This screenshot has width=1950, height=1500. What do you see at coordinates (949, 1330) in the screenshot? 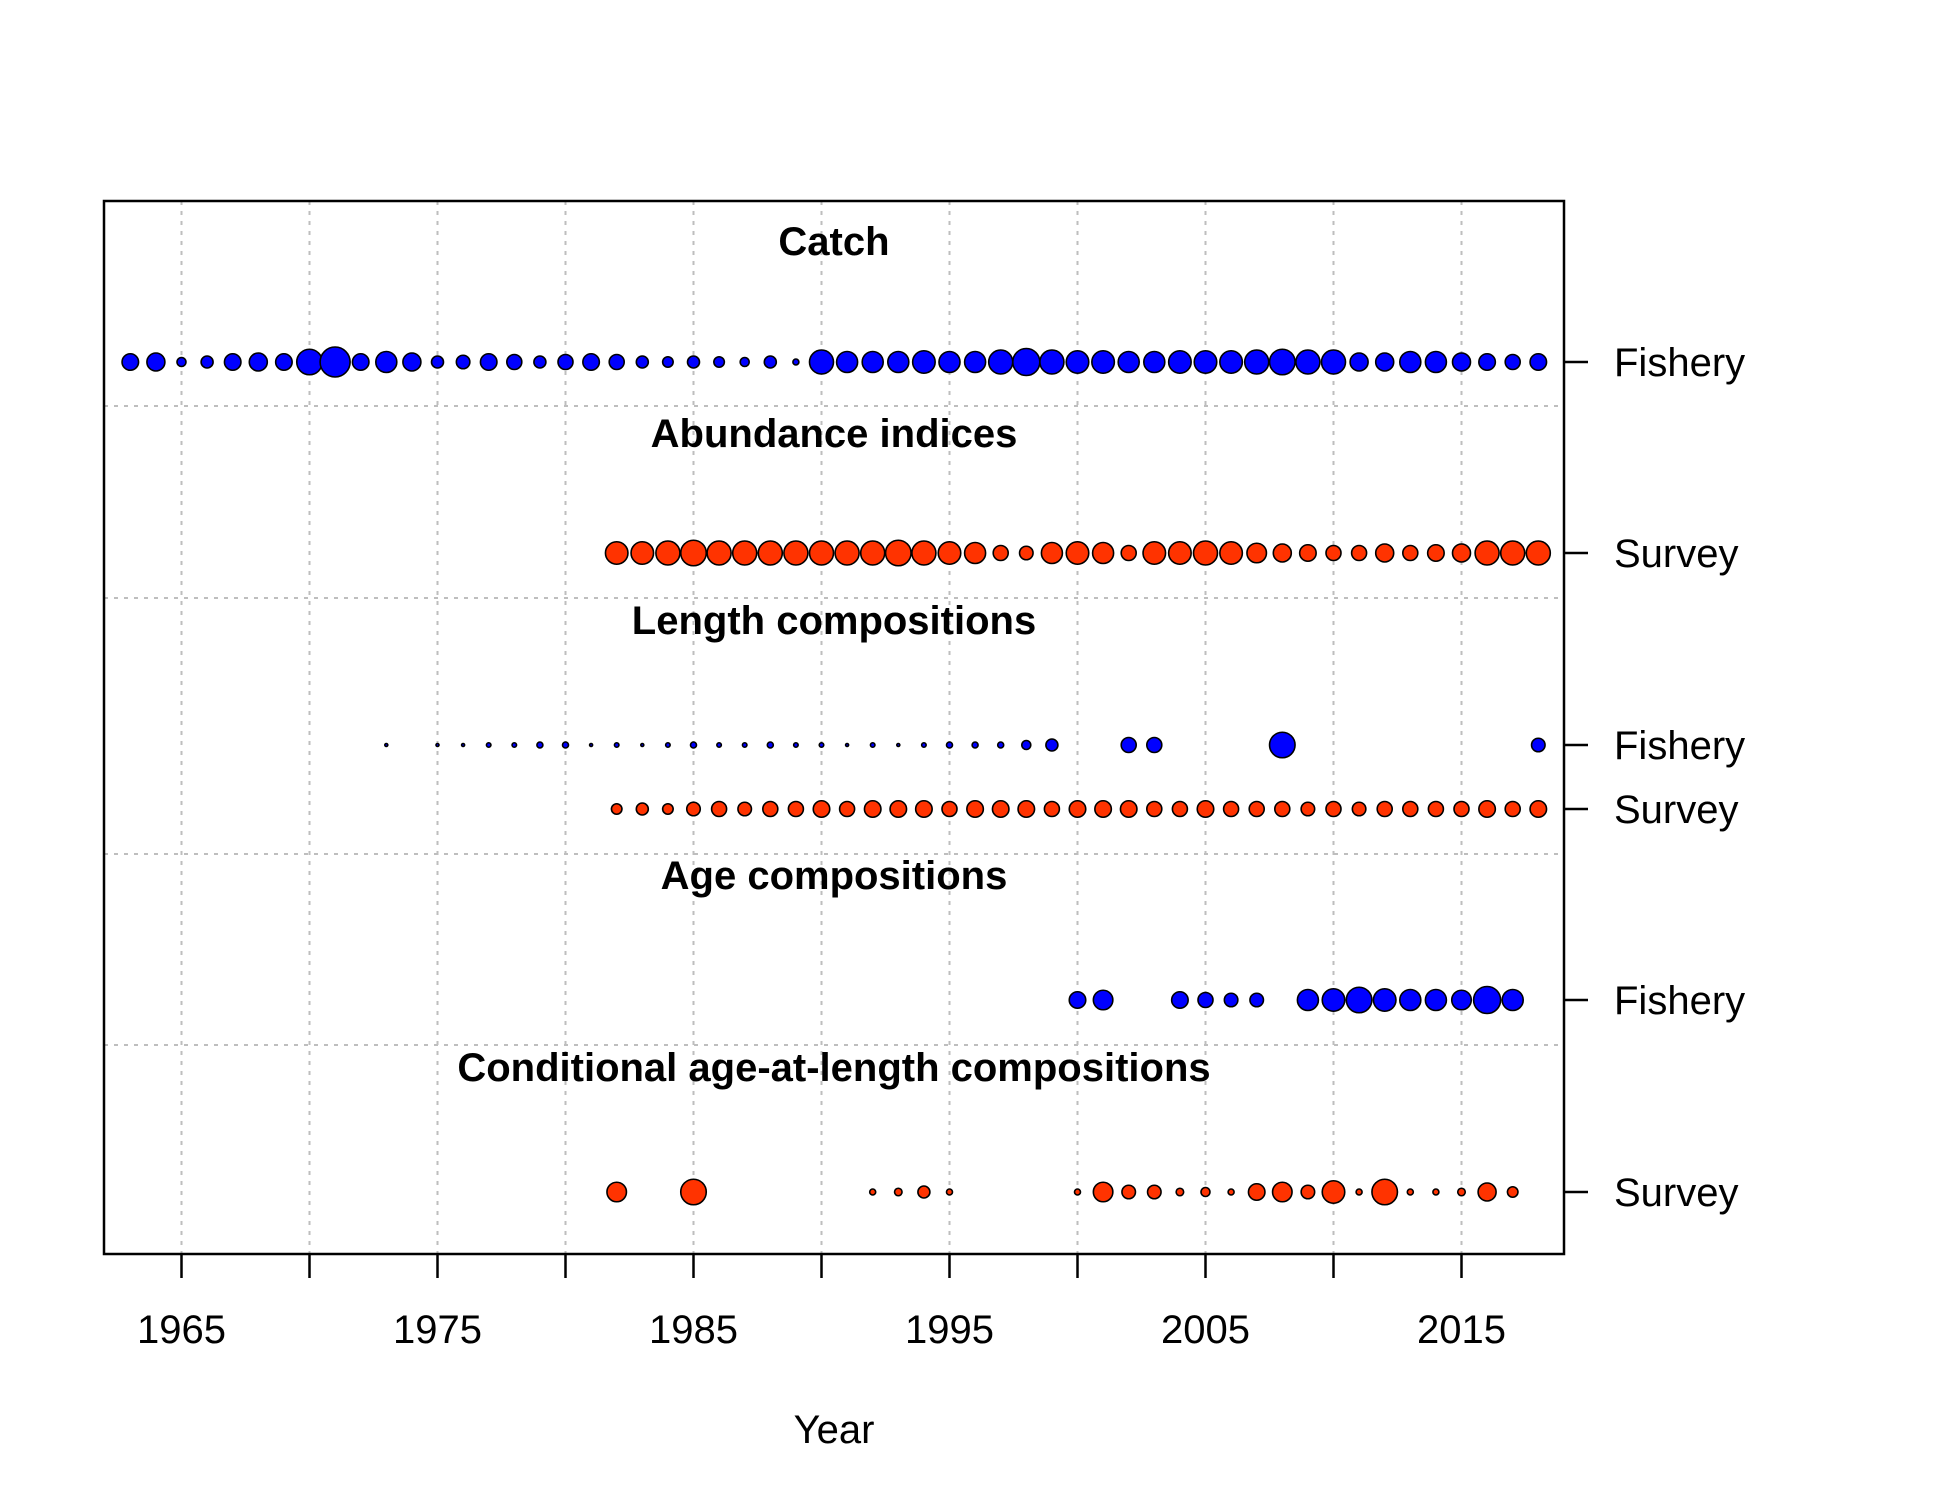
I see `x-tick-label: 1995` at bounding box center [949, 1330].